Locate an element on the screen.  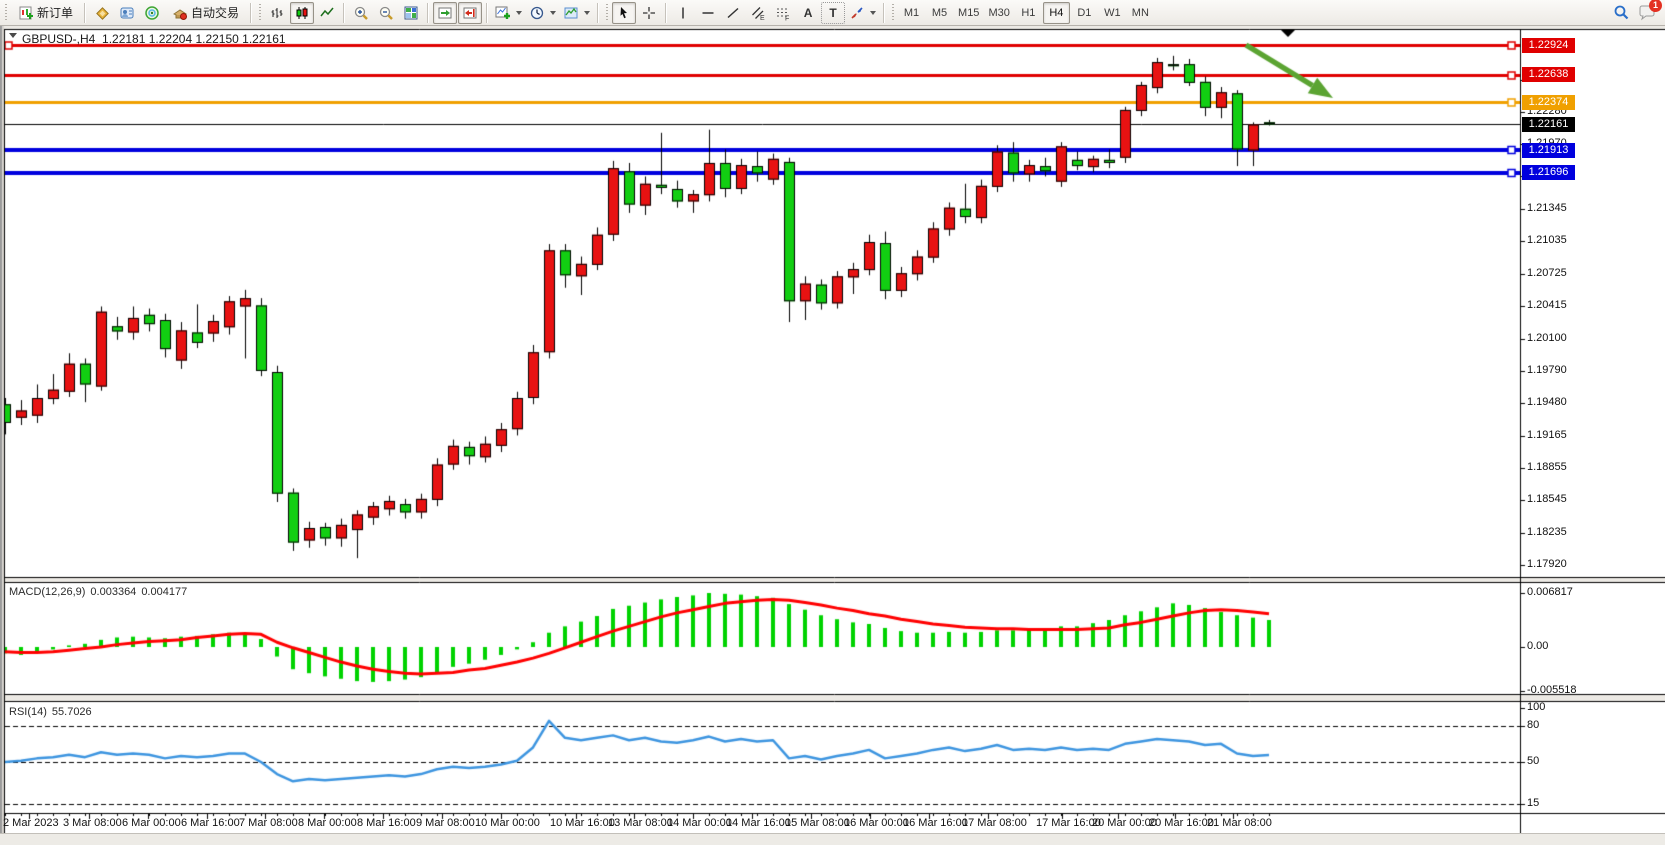
zoom-out-button is located at coordinates (386, 13).